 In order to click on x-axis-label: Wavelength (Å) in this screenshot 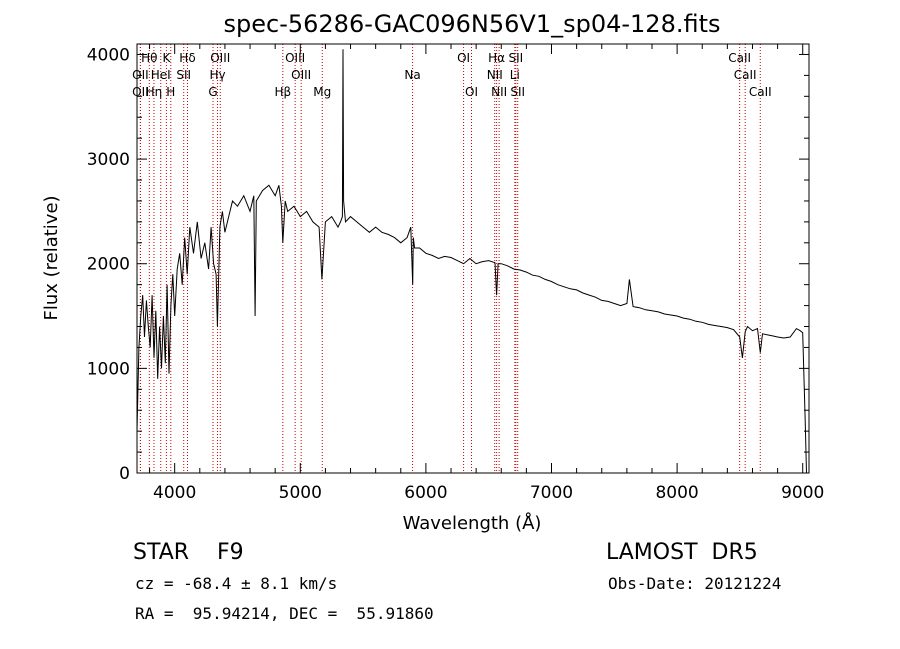, I will do `click(472, 523)`.